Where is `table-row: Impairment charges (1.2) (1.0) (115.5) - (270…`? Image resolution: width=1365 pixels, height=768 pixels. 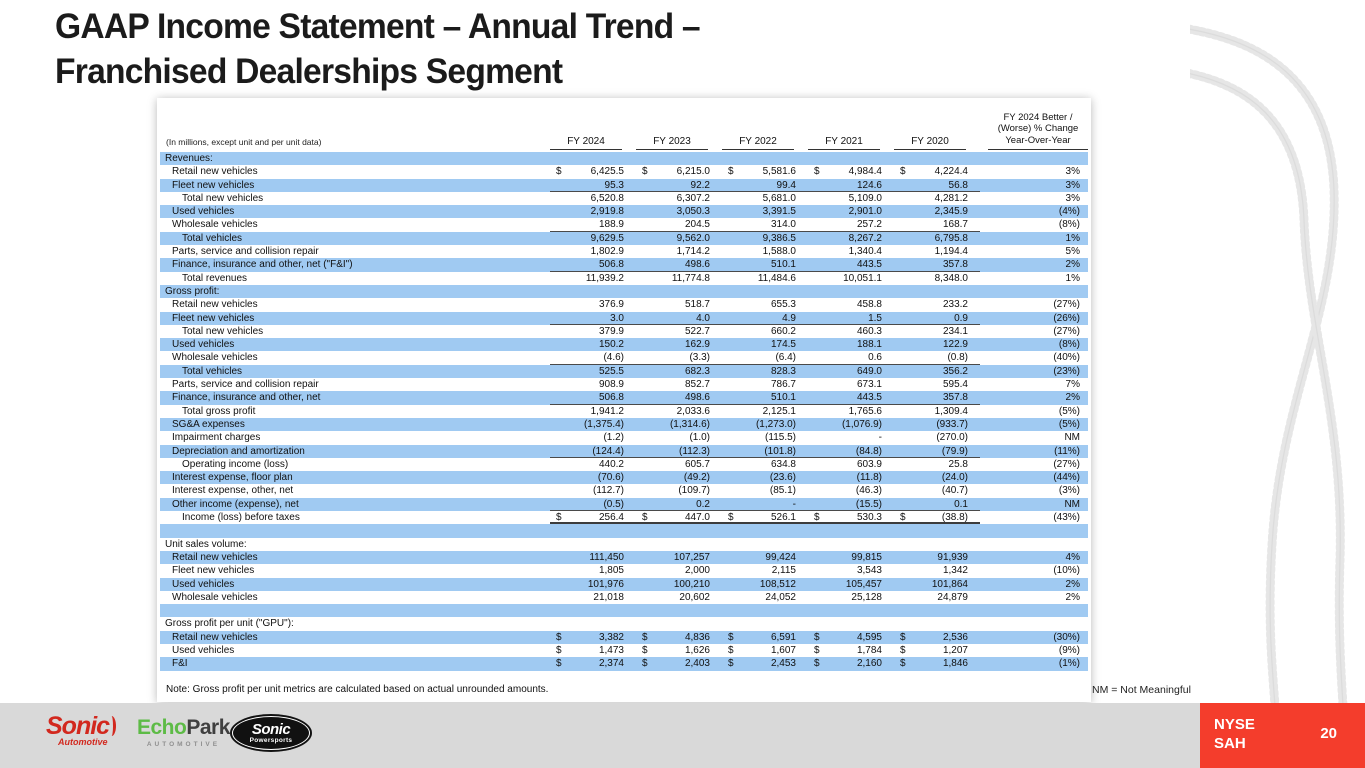
table-row: Impairment charges (1.2) (1.0) (115.5) - (270… is located at coordinates (624, 437).